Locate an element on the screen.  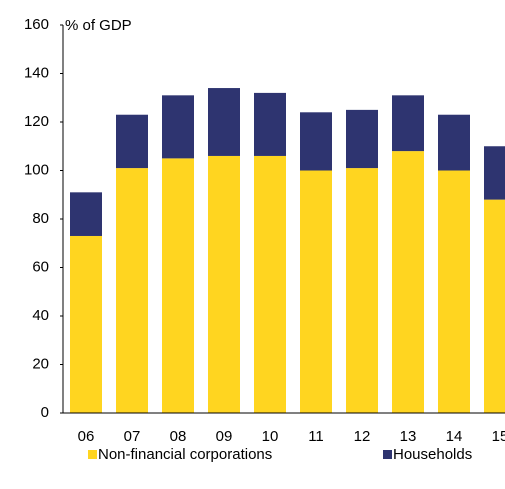
y-tick-label: 80 is located at coordinates (40, 218).